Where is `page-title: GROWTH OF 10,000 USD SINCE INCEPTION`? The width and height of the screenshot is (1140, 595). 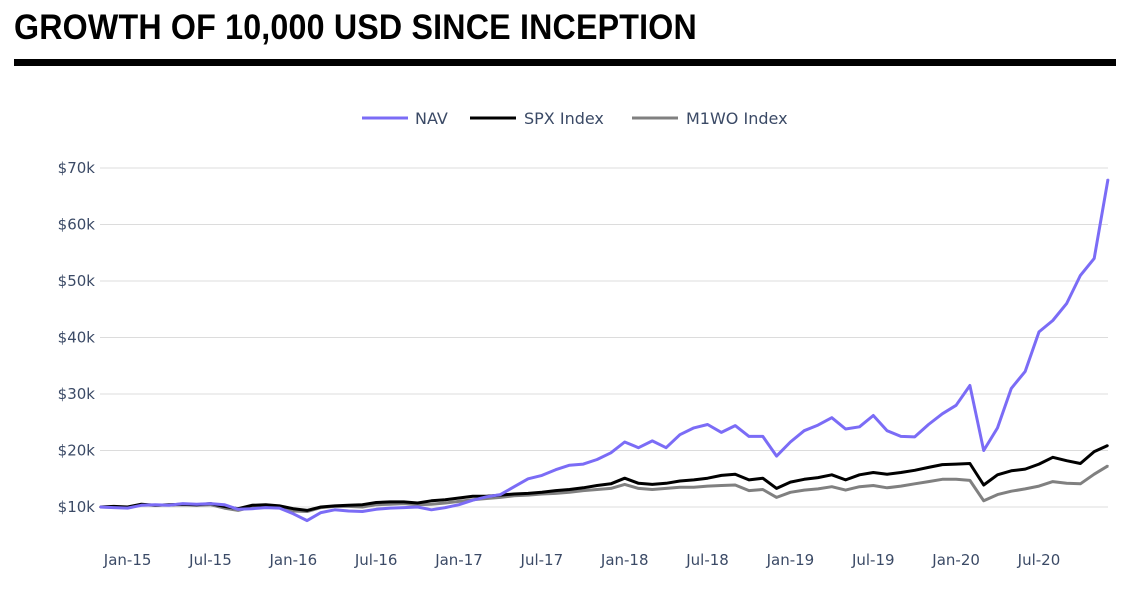 page-title: GROWTH OF 10,000 USD SINCE INCEPTION is located at coordinates (355, 27).